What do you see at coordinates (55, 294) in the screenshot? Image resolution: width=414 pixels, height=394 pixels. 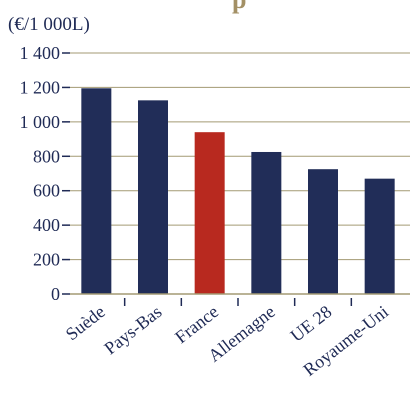 I see `y-tick-label: 0` at bounding box center [55, 294].